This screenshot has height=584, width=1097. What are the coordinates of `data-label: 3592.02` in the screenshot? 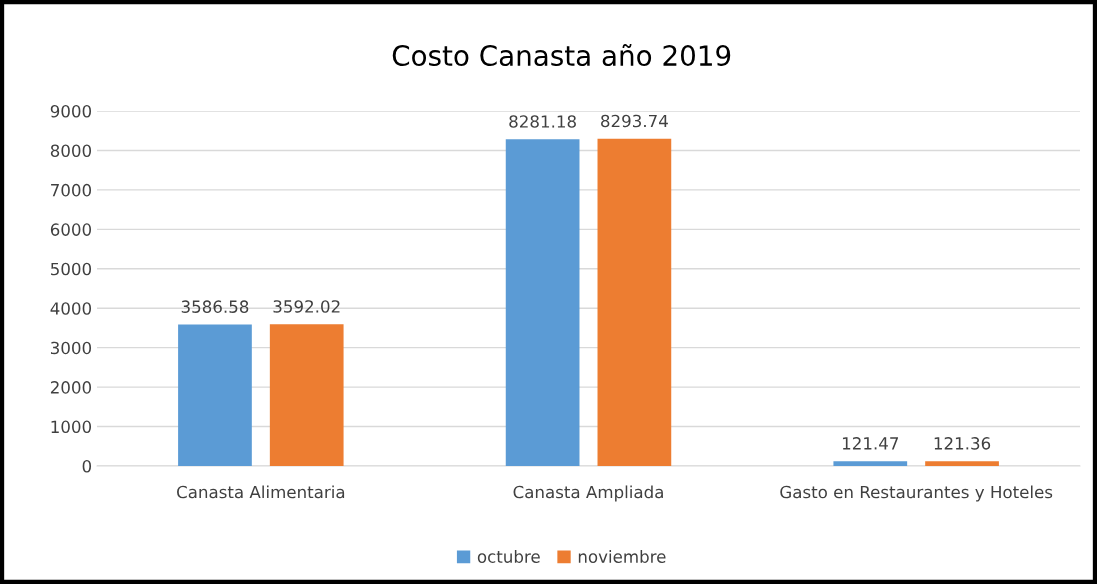 It's located at (306, 306).